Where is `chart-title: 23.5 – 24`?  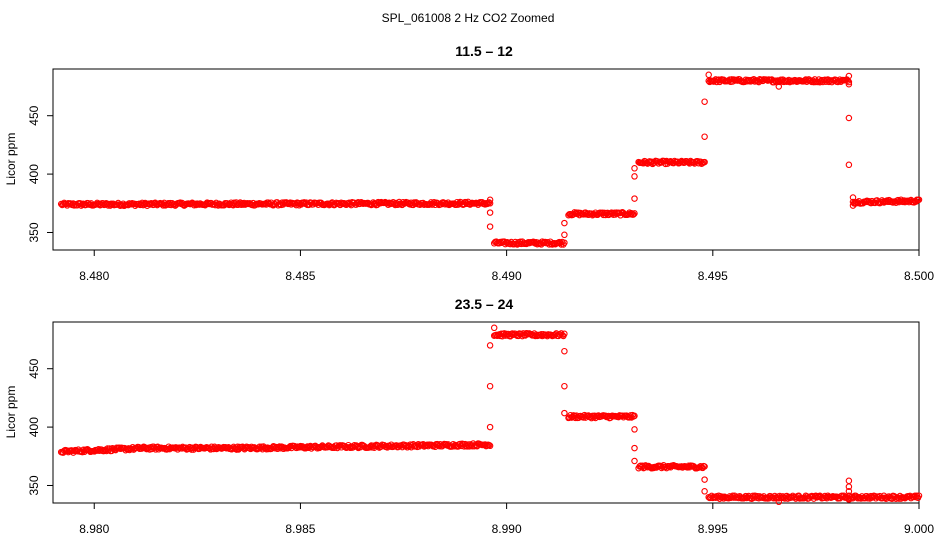
chart-title: 23.5 – 24 is located at coordinates (484, 304).